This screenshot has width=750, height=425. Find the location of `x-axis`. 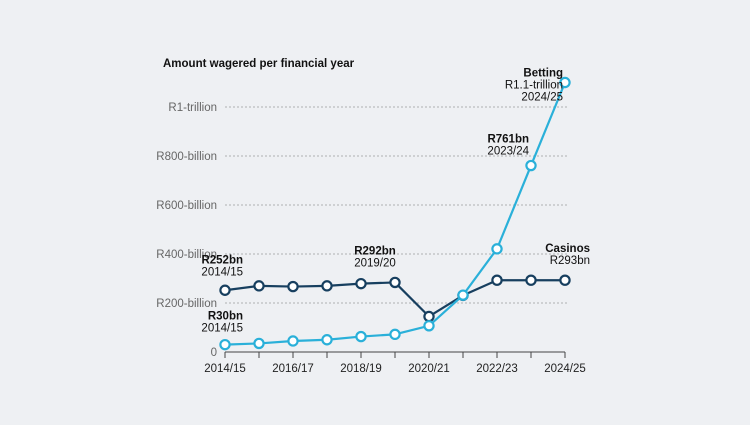

x-axis is located at coordinates (395, 354).